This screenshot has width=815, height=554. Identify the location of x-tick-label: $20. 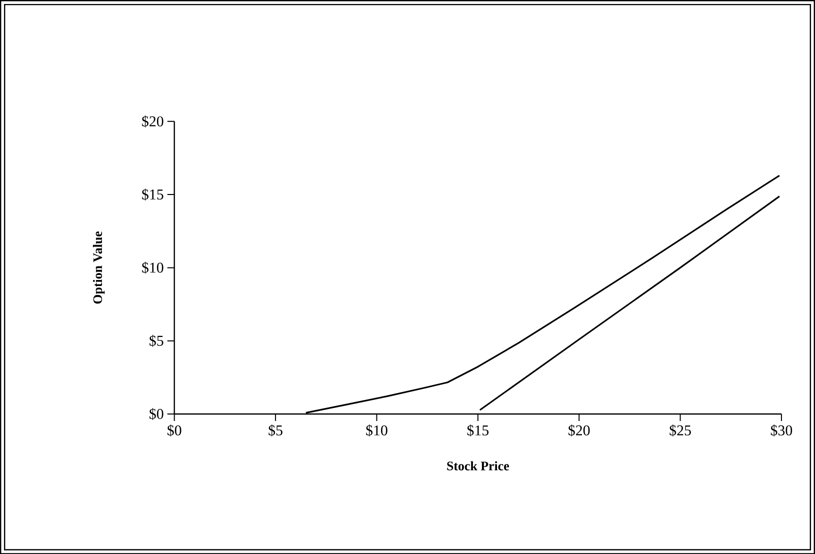
(579, 430).